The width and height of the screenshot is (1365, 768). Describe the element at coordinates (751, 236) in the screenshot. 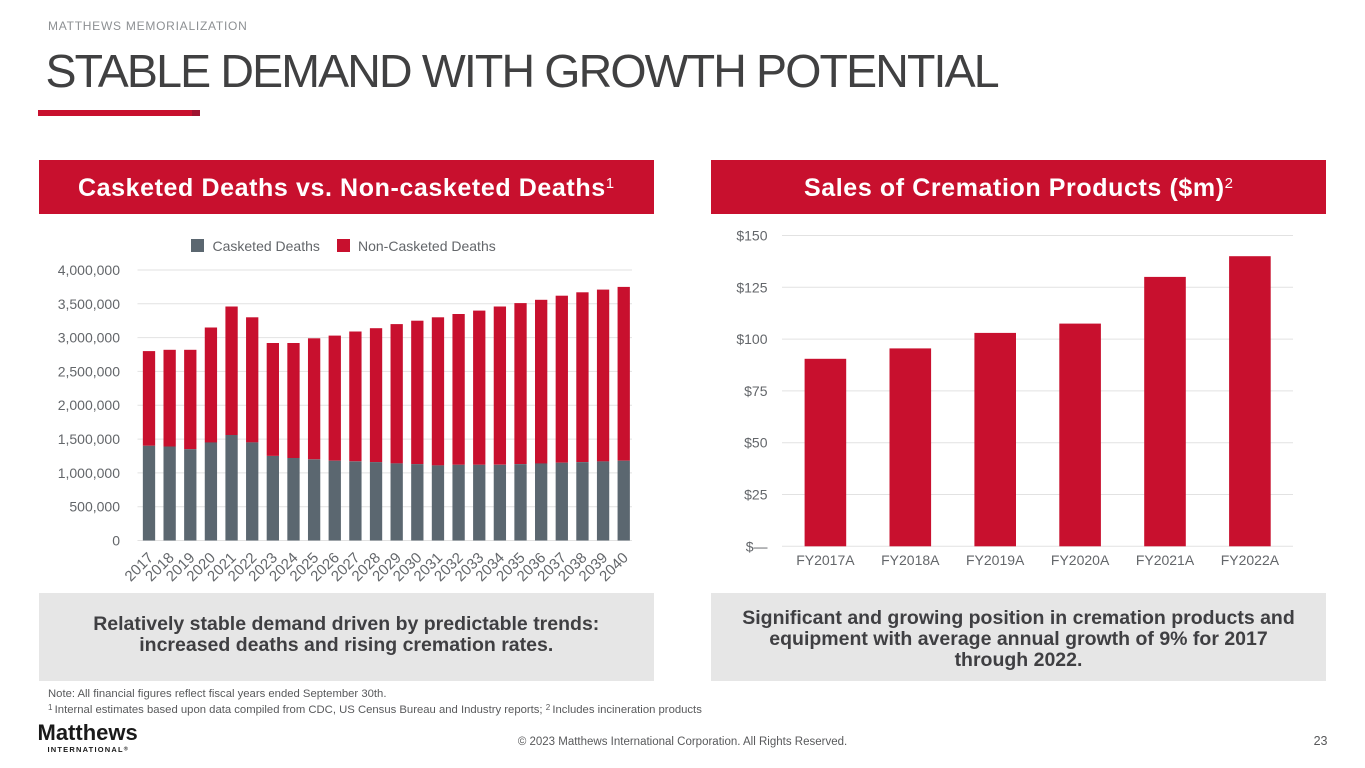

I see `svg-text: $150` at that location.